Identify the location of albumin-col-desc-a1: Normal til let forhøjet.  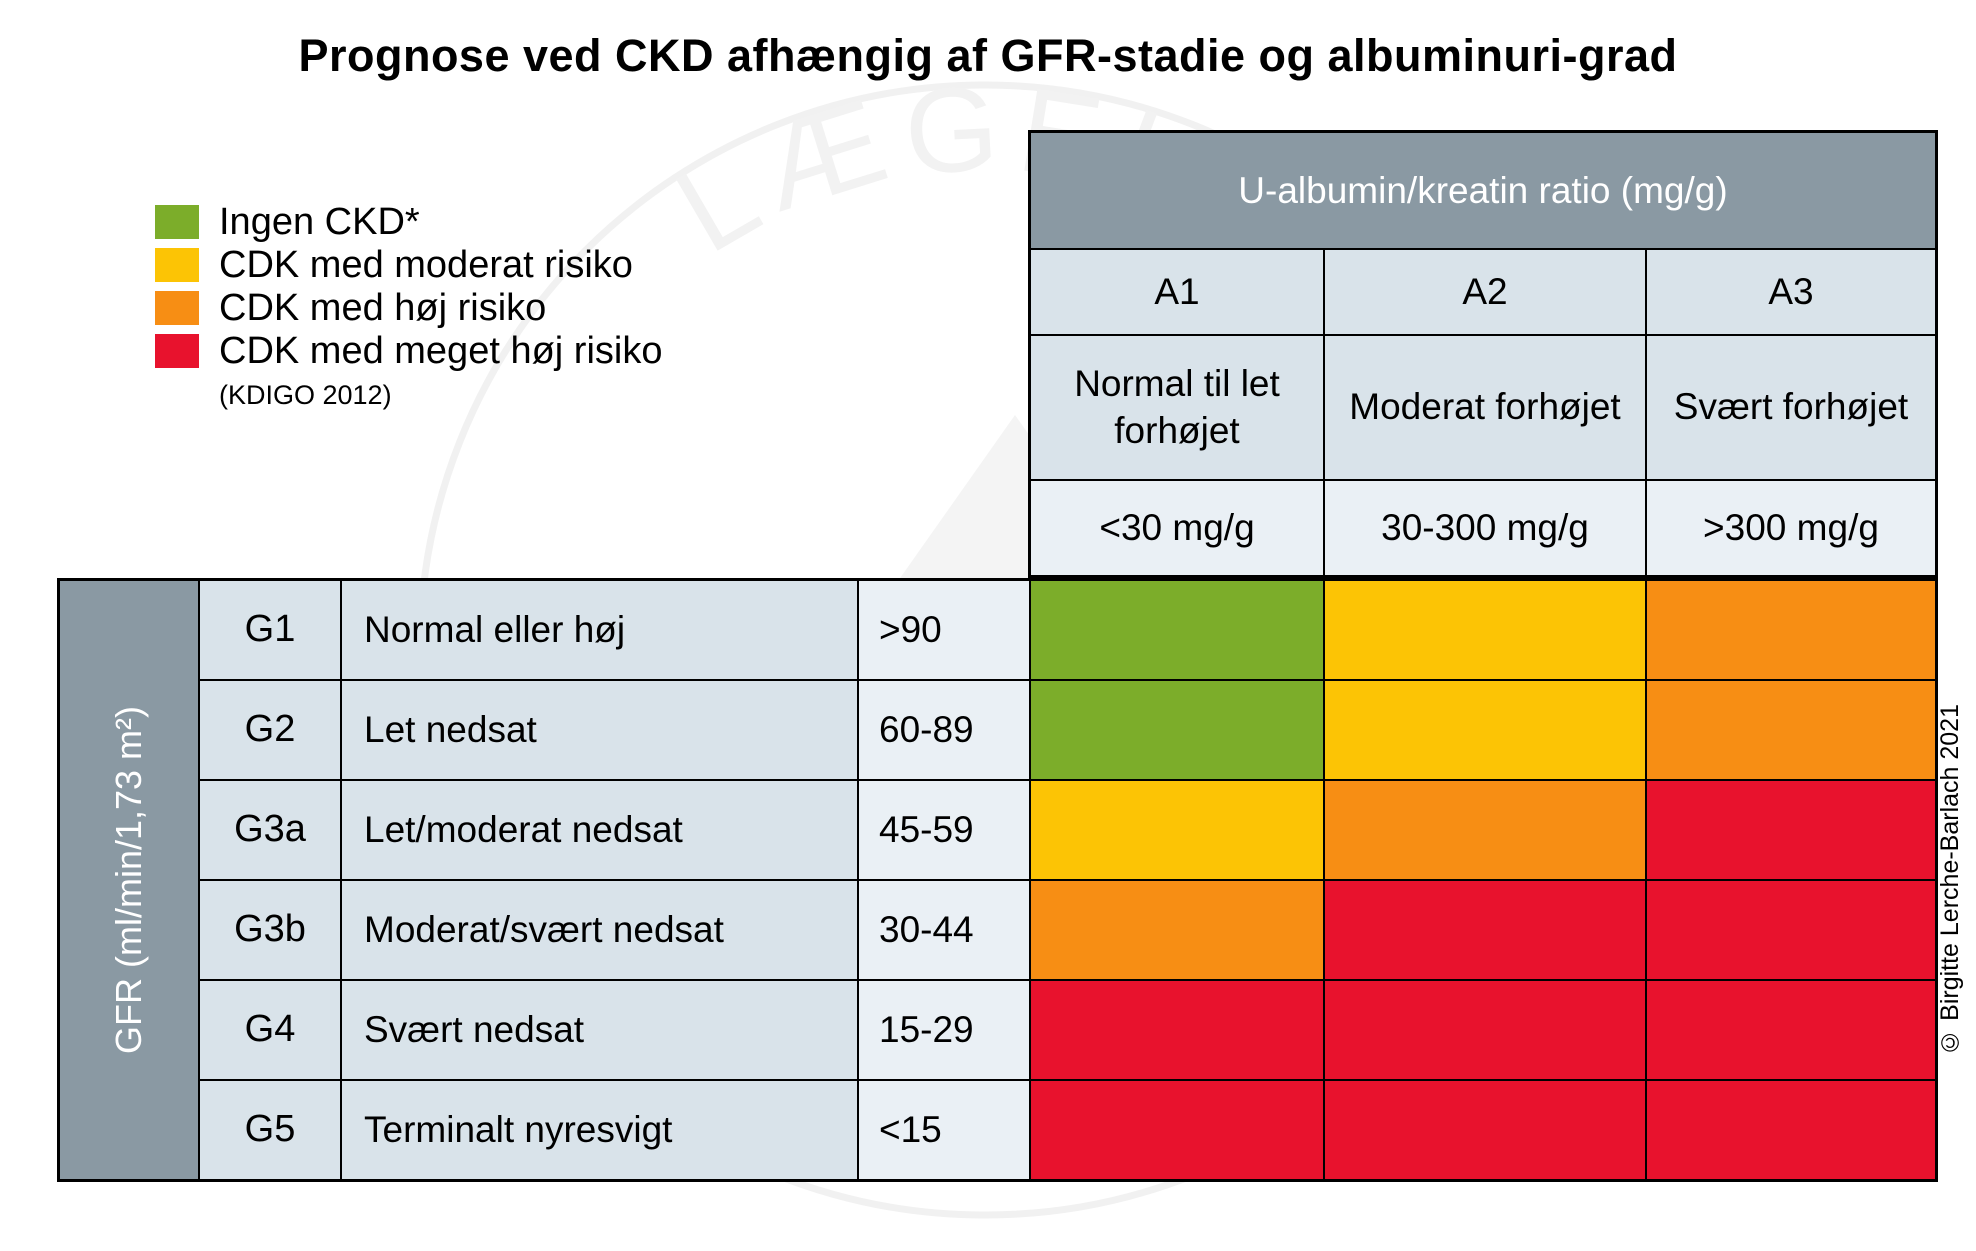
(1177, 407).